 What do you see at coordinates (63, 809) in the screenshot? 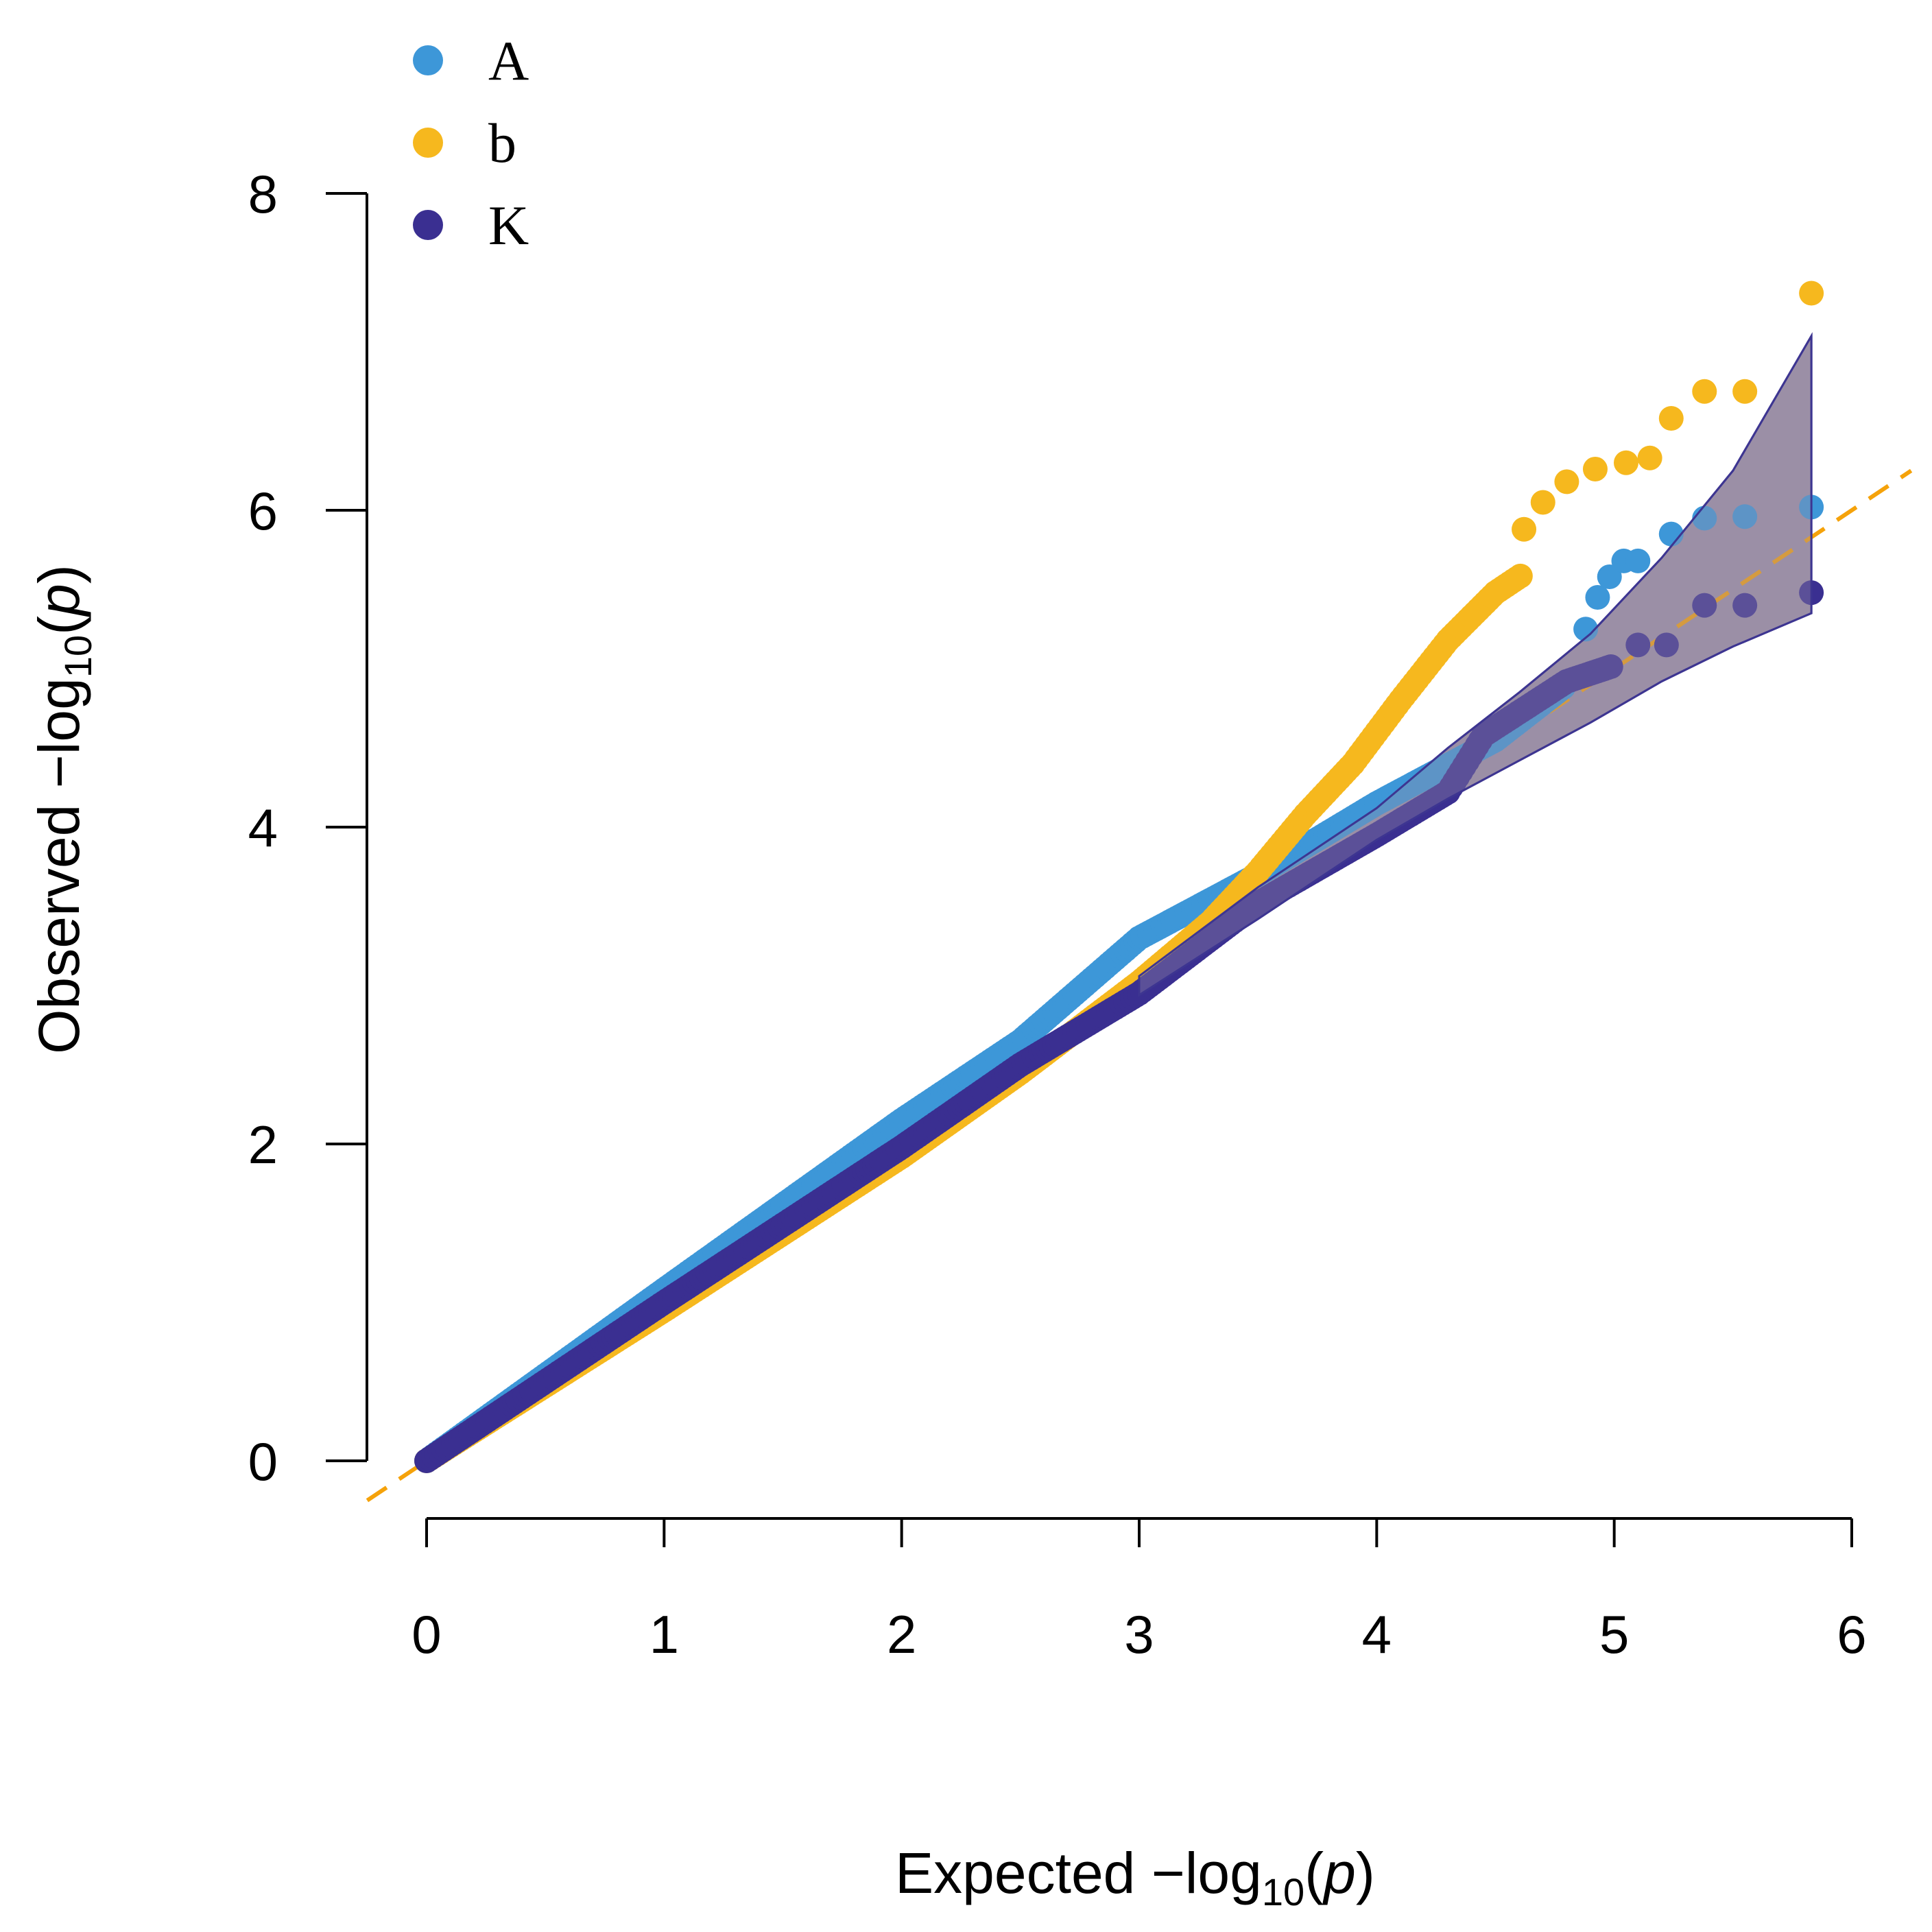
I see `y-axis-title: Observed −log10(p)` at bounding box center [63, 809].